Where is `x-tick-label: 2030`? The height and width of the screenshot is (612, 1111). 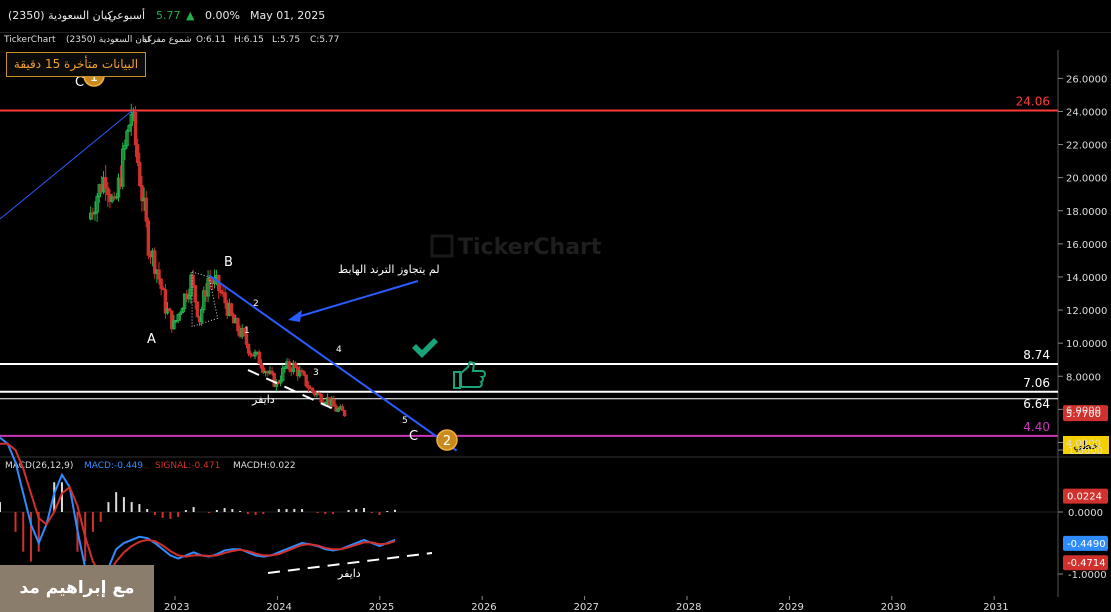
x-tick-label: 2030 is located at coordinates (893, 607).